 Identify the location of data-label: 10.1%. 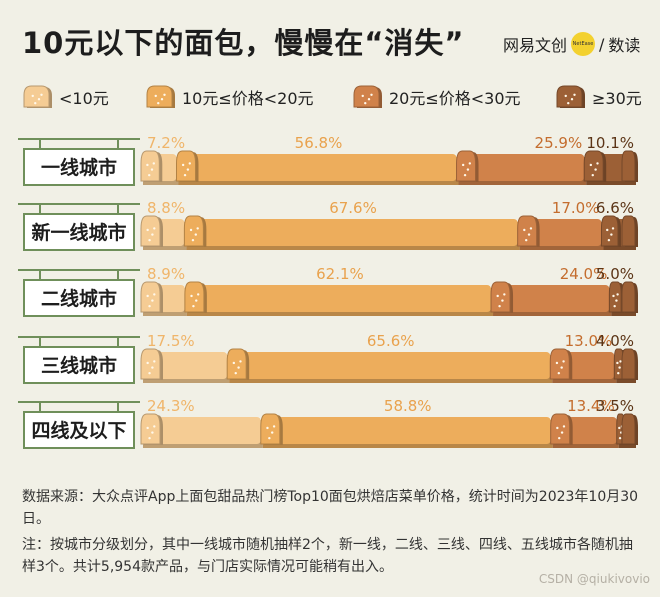
(610, 143).